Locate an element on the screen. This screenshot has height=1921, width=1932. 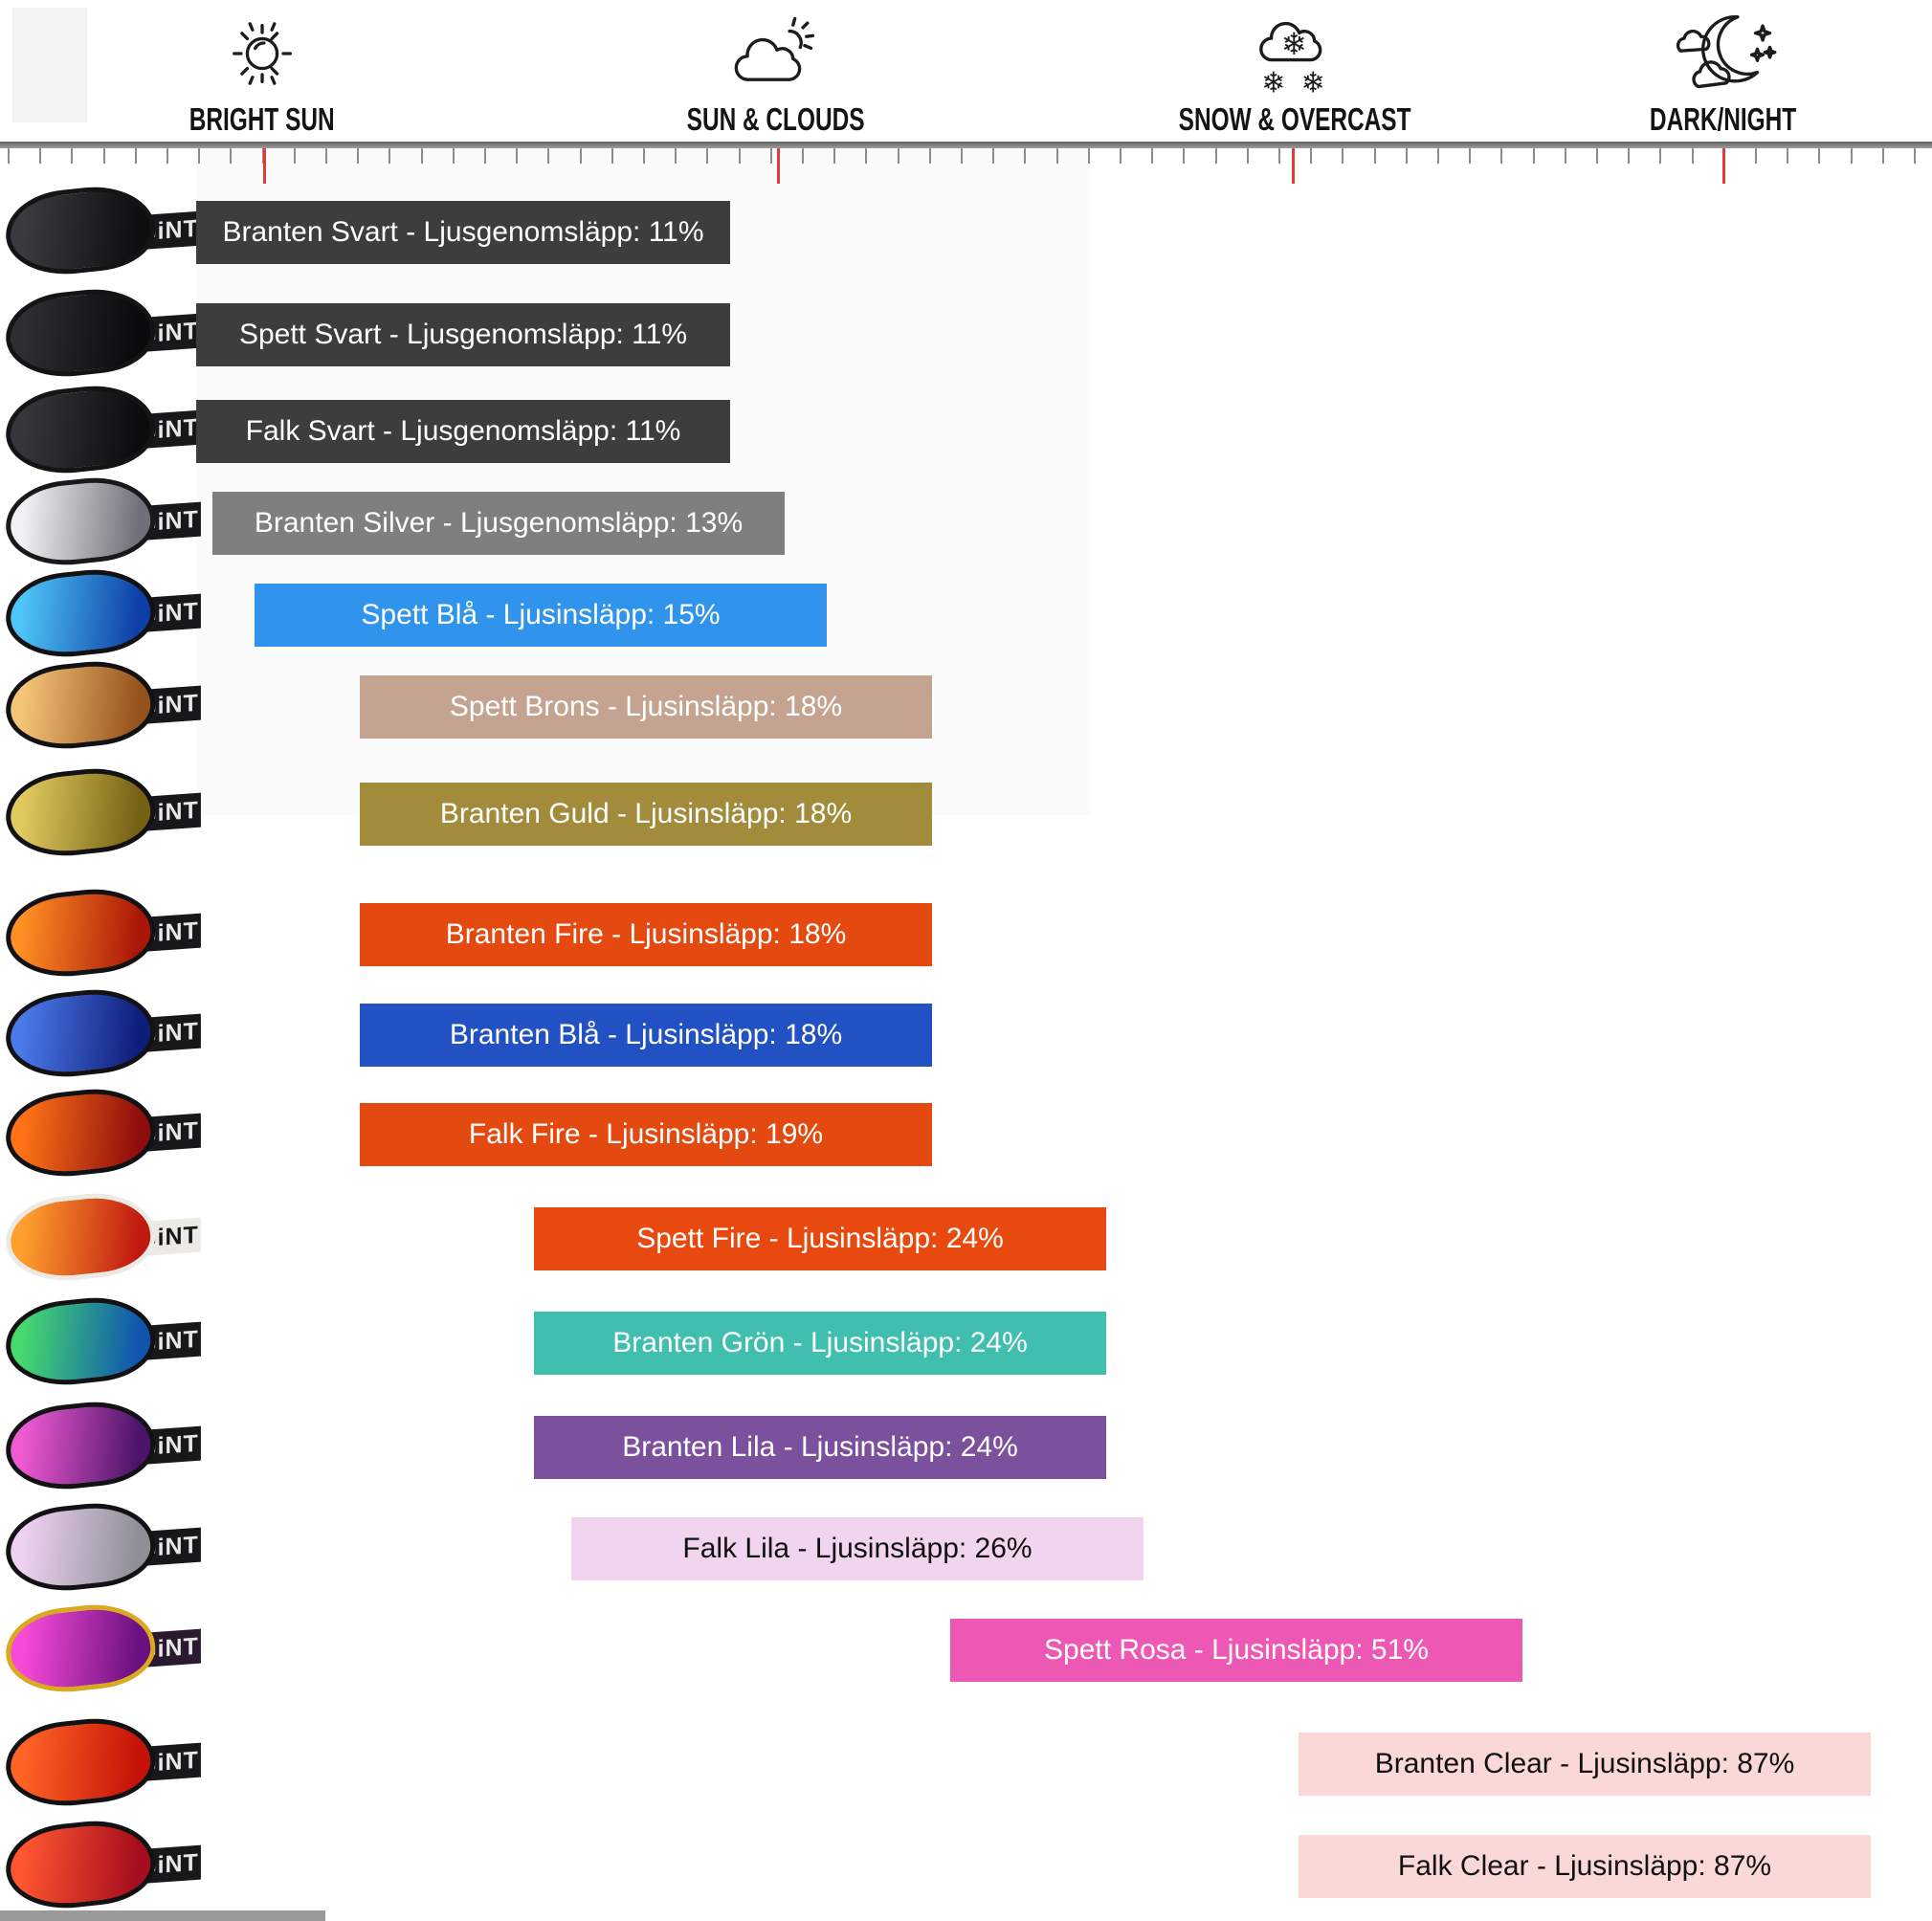
snow-cloud-icon: ❄ ❄ ❄ is located at coordinates (1292, 60).